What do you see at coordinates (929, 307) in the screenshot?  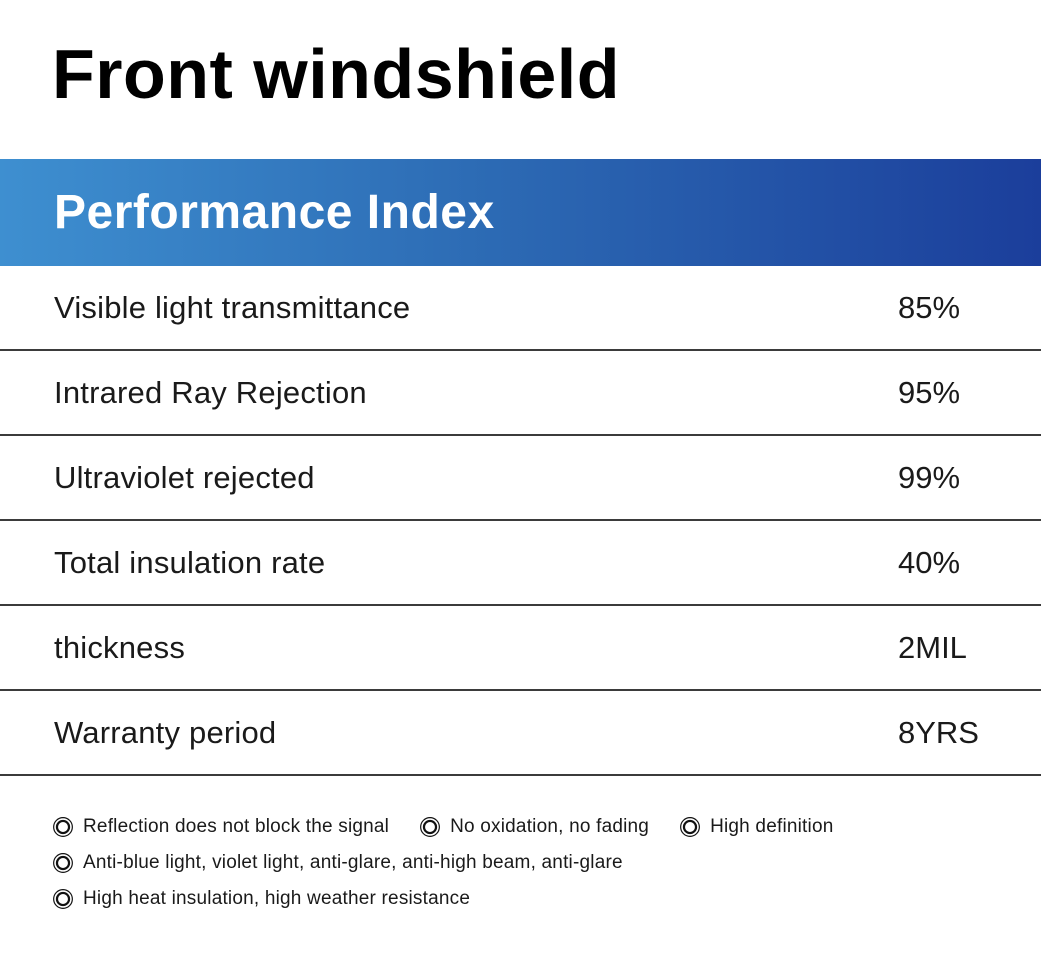 I see `row-value: 85%` at bounding box center [929, 307].